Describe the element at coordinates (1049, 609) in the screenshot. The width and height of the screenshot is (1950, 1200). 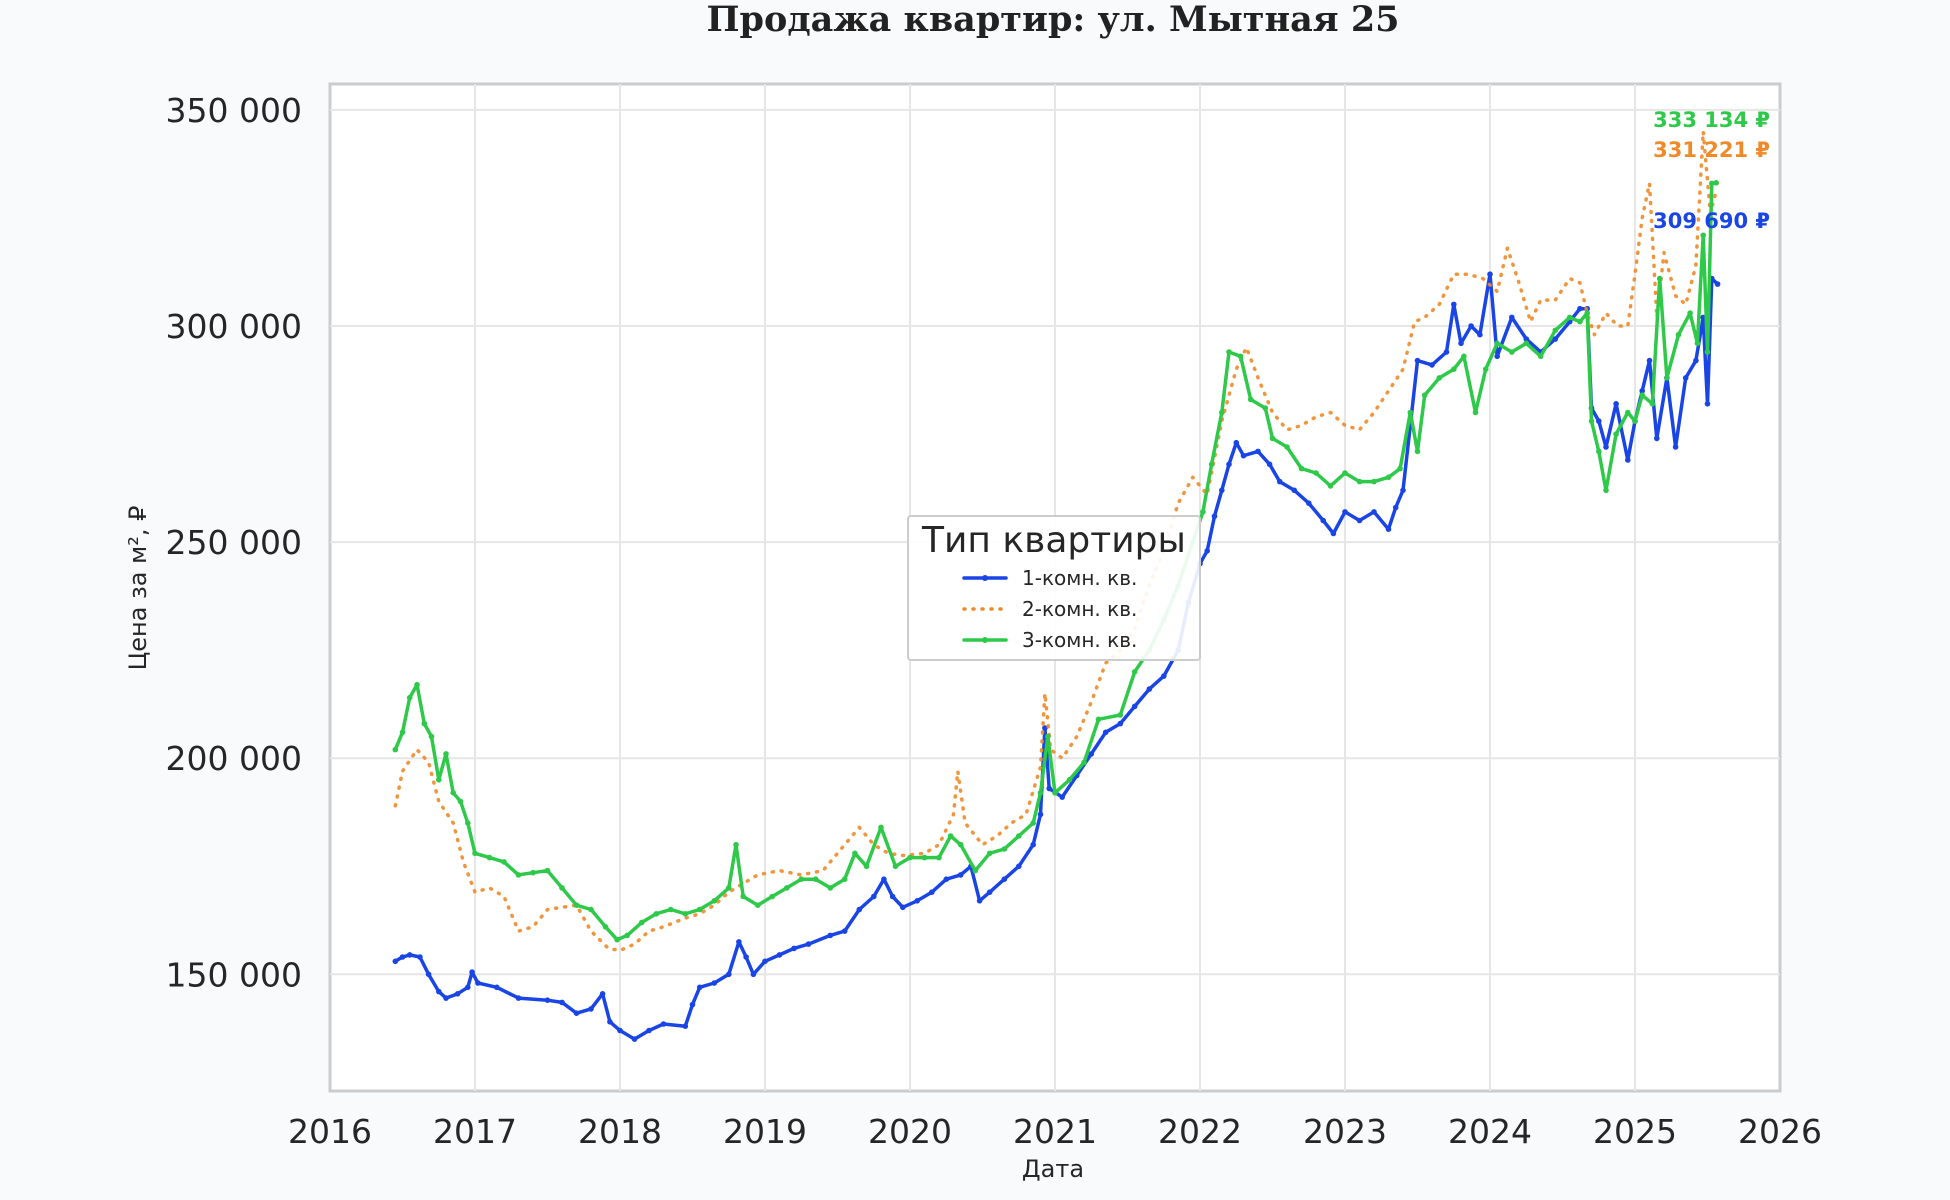
I see `legend-entries: 1-комн. кв. 2-комн. кв. 3-комн. кв.` at that location.